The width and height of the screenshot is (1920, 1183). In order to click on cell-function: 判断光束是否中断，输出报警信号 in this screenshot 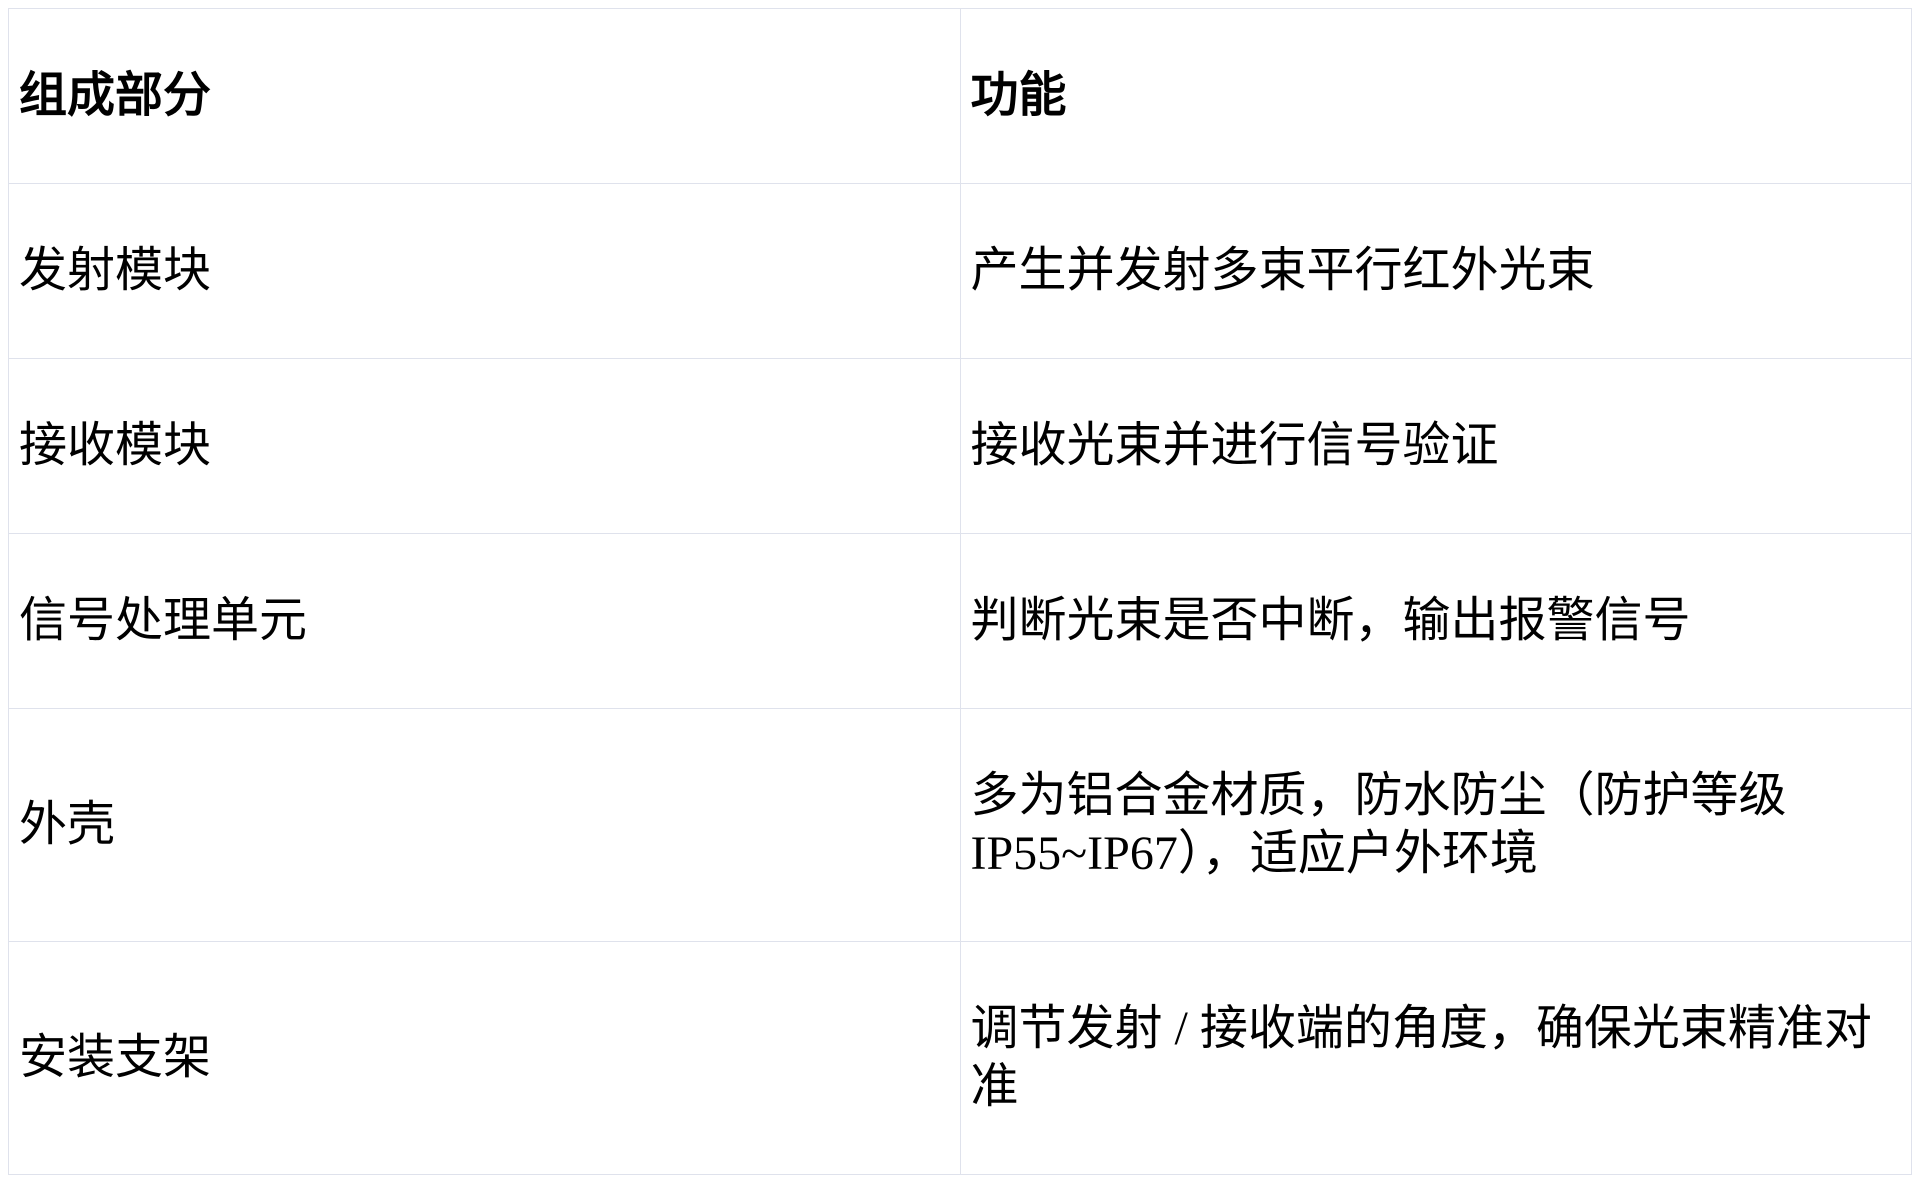, I will do `click(1435, 621)`.